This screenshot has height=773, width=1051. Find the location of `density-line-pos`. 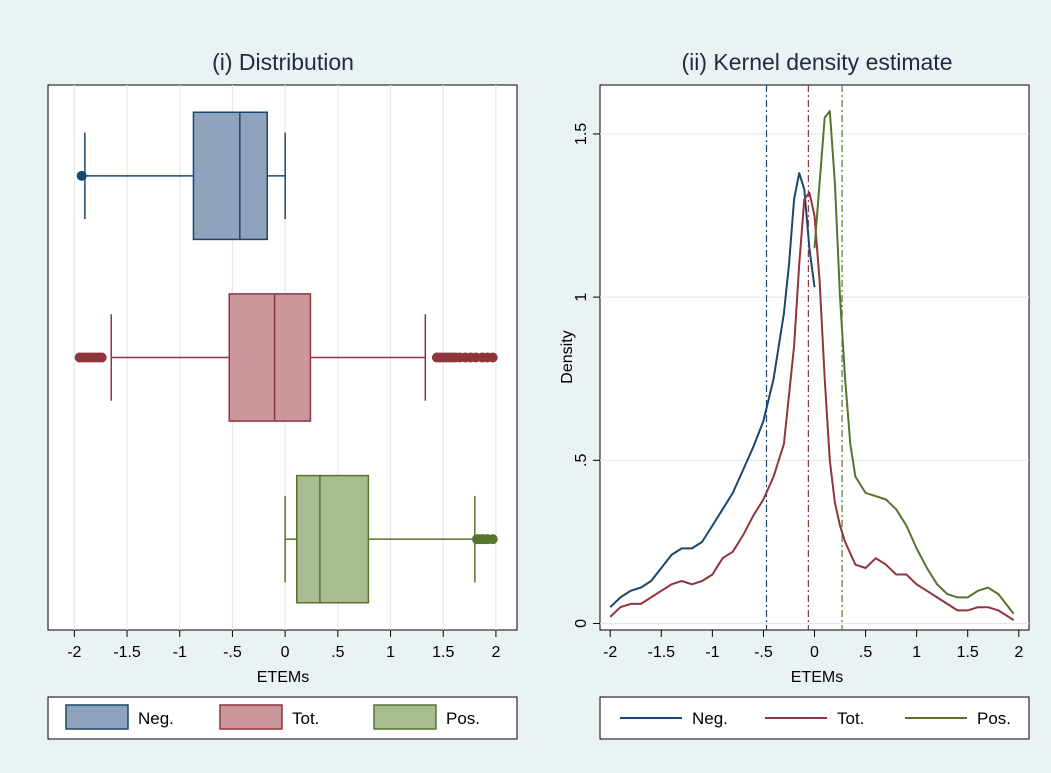

density-line-pos is located at coordinates (914, 362).